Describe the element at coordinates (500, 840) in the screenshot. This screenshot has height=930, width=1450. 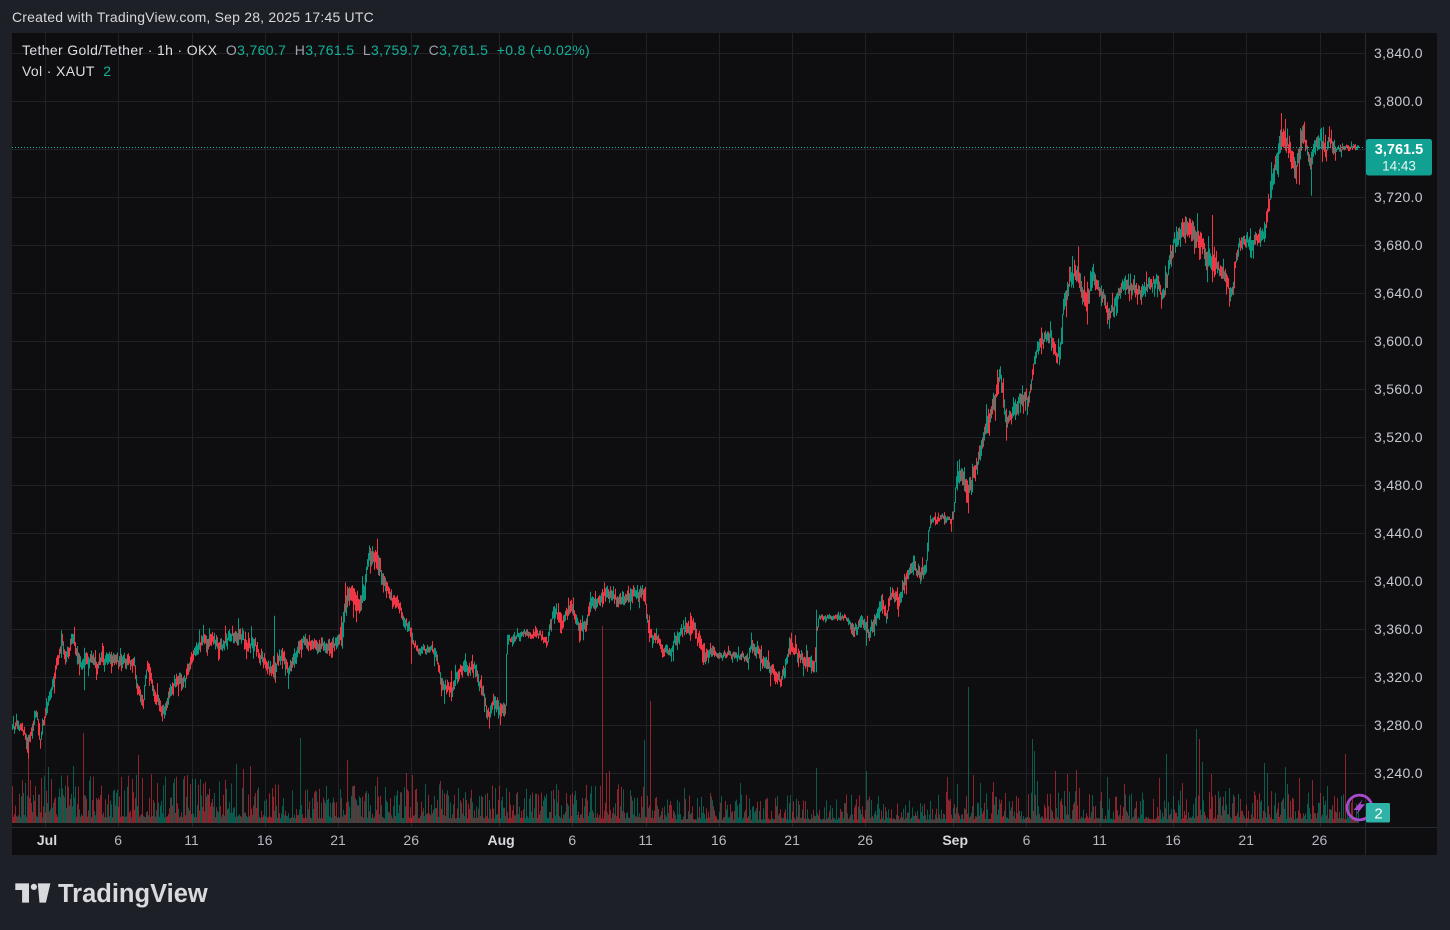
I see `svg-text: Aug` at that location.